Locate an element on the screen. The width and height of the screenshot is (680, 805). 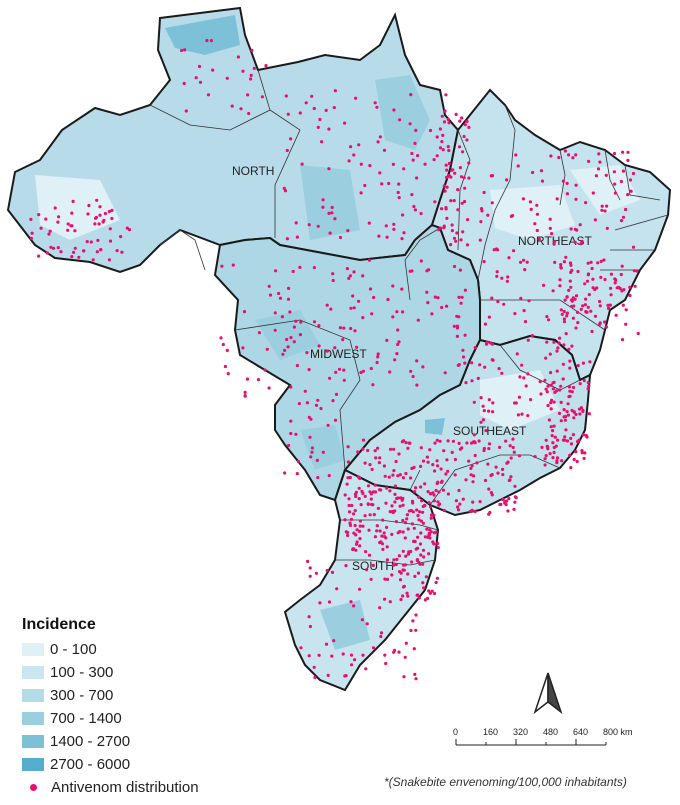
legend-item: 1400 - 2700 is located at coordinates (152, 741).